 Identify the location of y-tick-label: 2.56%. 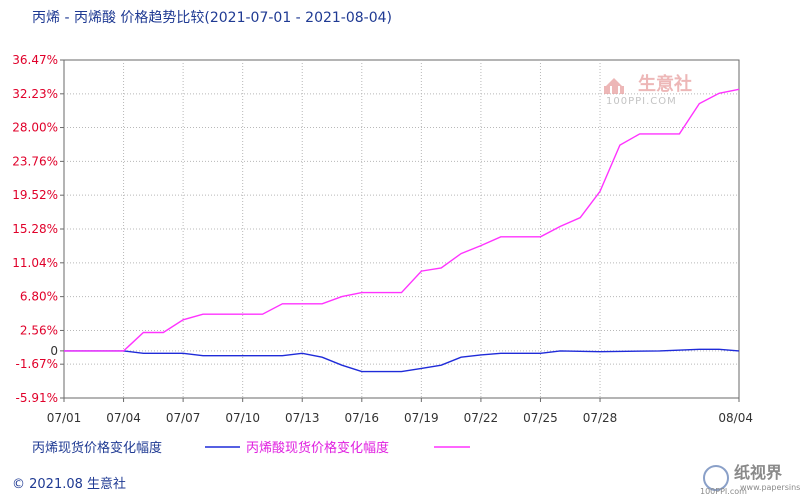
(39, 330).